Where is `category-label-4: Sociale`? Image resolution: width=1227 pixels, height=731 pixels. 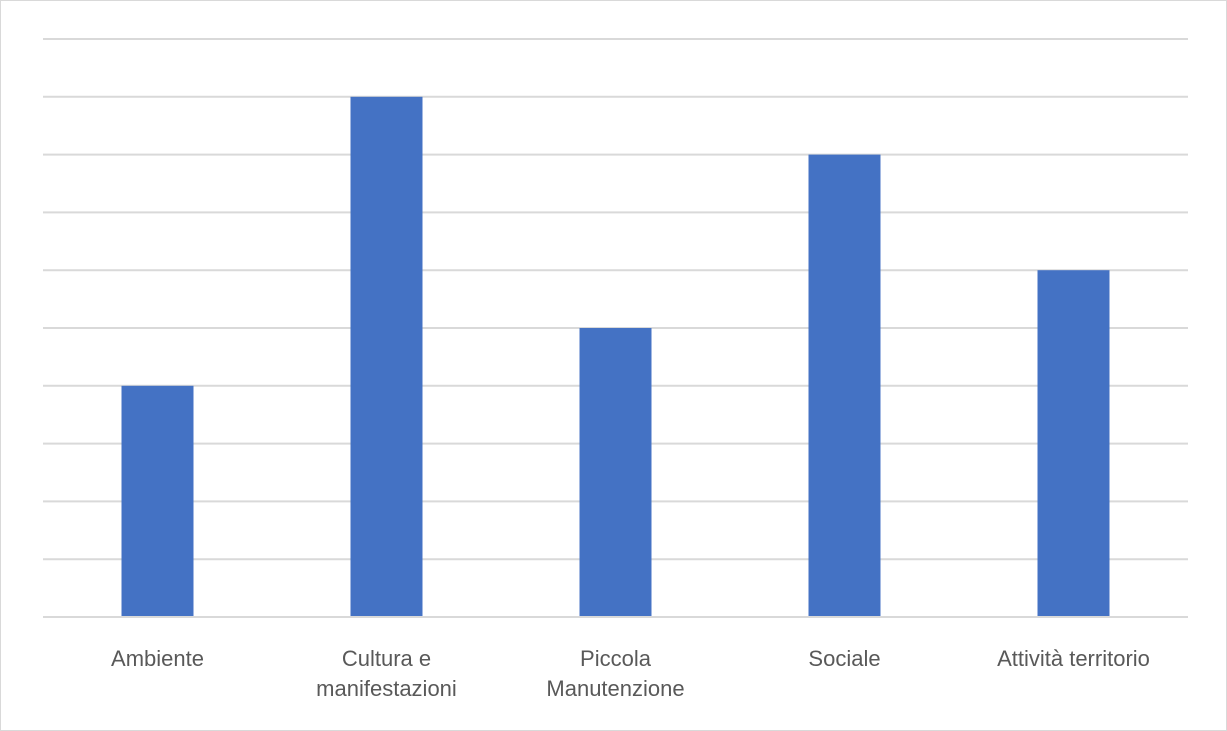 category-label-4: Sociale is located at coordinates (844, 658).